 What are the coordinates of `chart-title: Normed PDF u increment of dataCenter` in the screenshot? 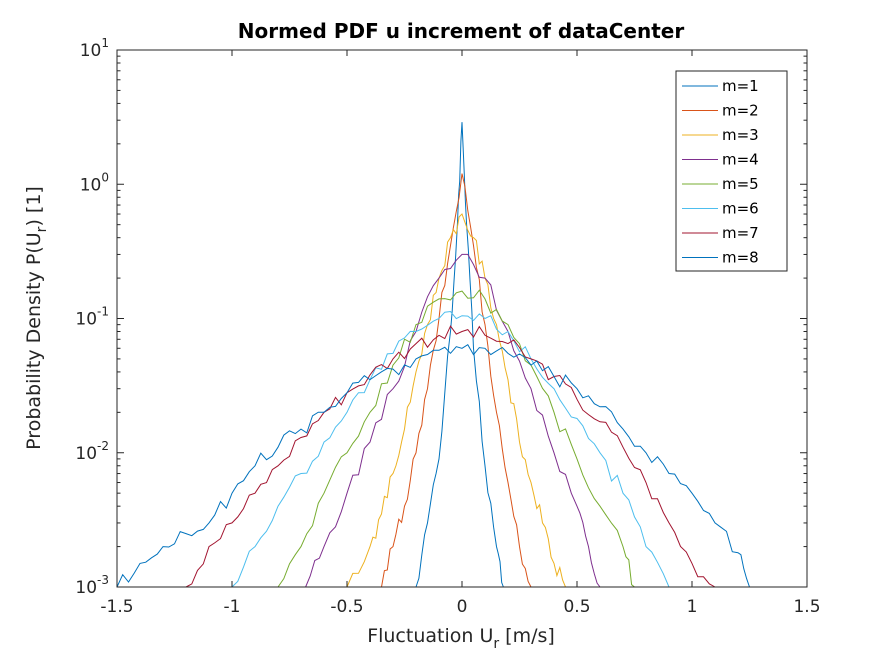 It's located at (461, 31).